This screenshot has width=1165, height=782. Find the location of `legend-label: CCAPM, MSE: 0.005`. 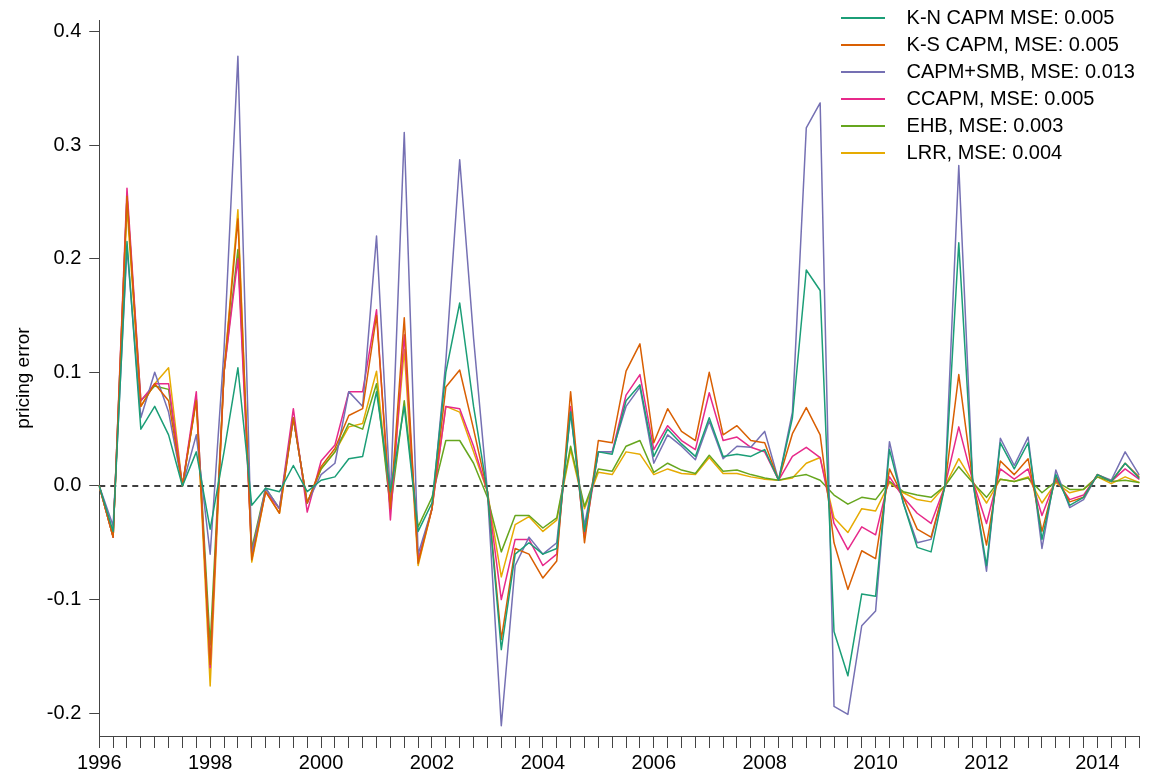

legend-label: CCAPM, MSE: 0.005 is located at coordinates (1000, 98).